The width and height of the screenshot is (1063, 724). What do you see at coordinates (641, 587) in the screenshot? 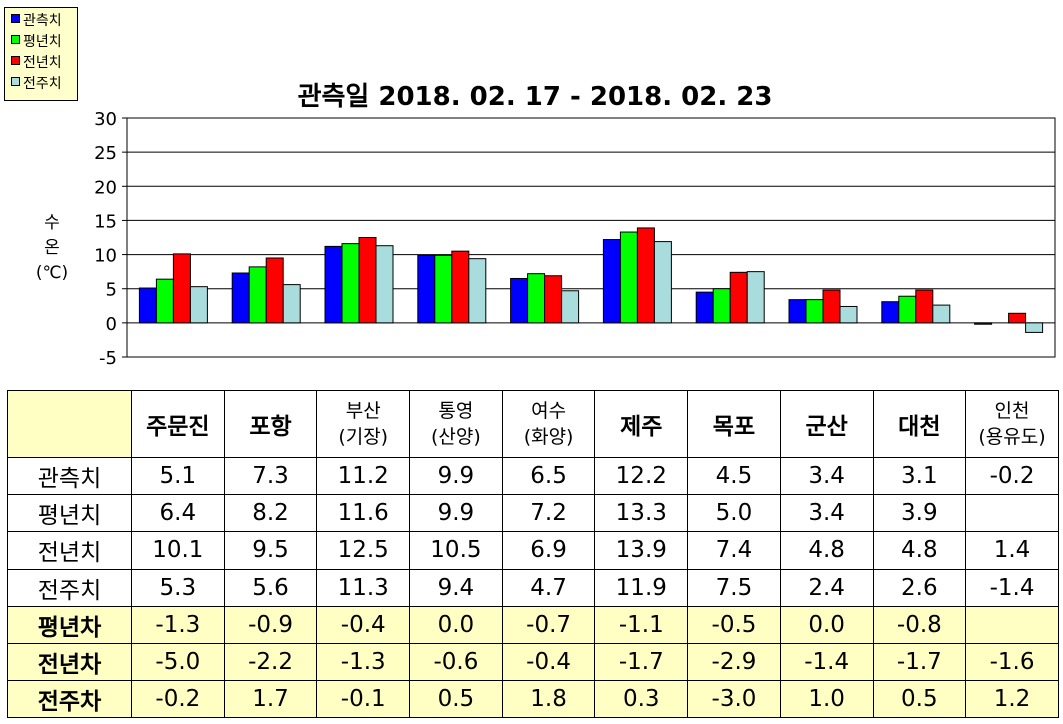
I see `table-cell: 11.9` at bounding box center [641, 587].